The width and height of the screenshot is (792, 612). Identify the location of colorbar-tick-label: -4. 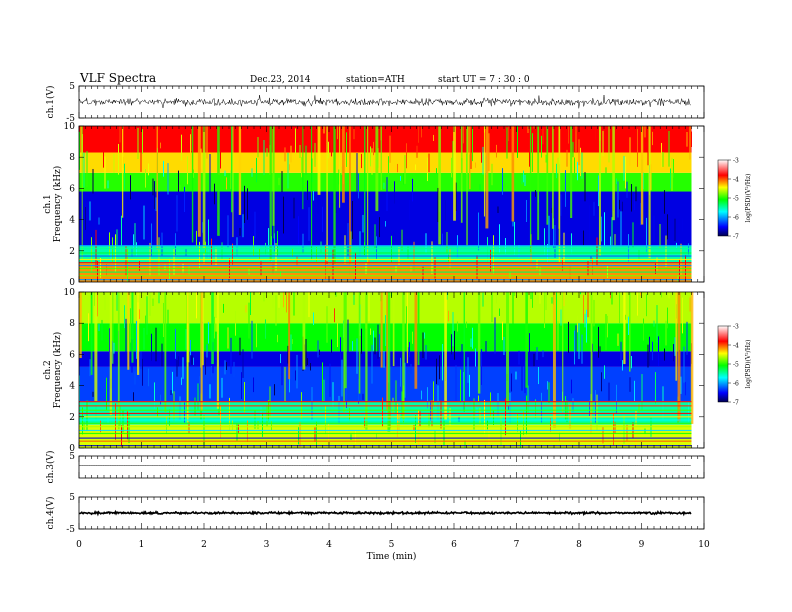
(736, 180).